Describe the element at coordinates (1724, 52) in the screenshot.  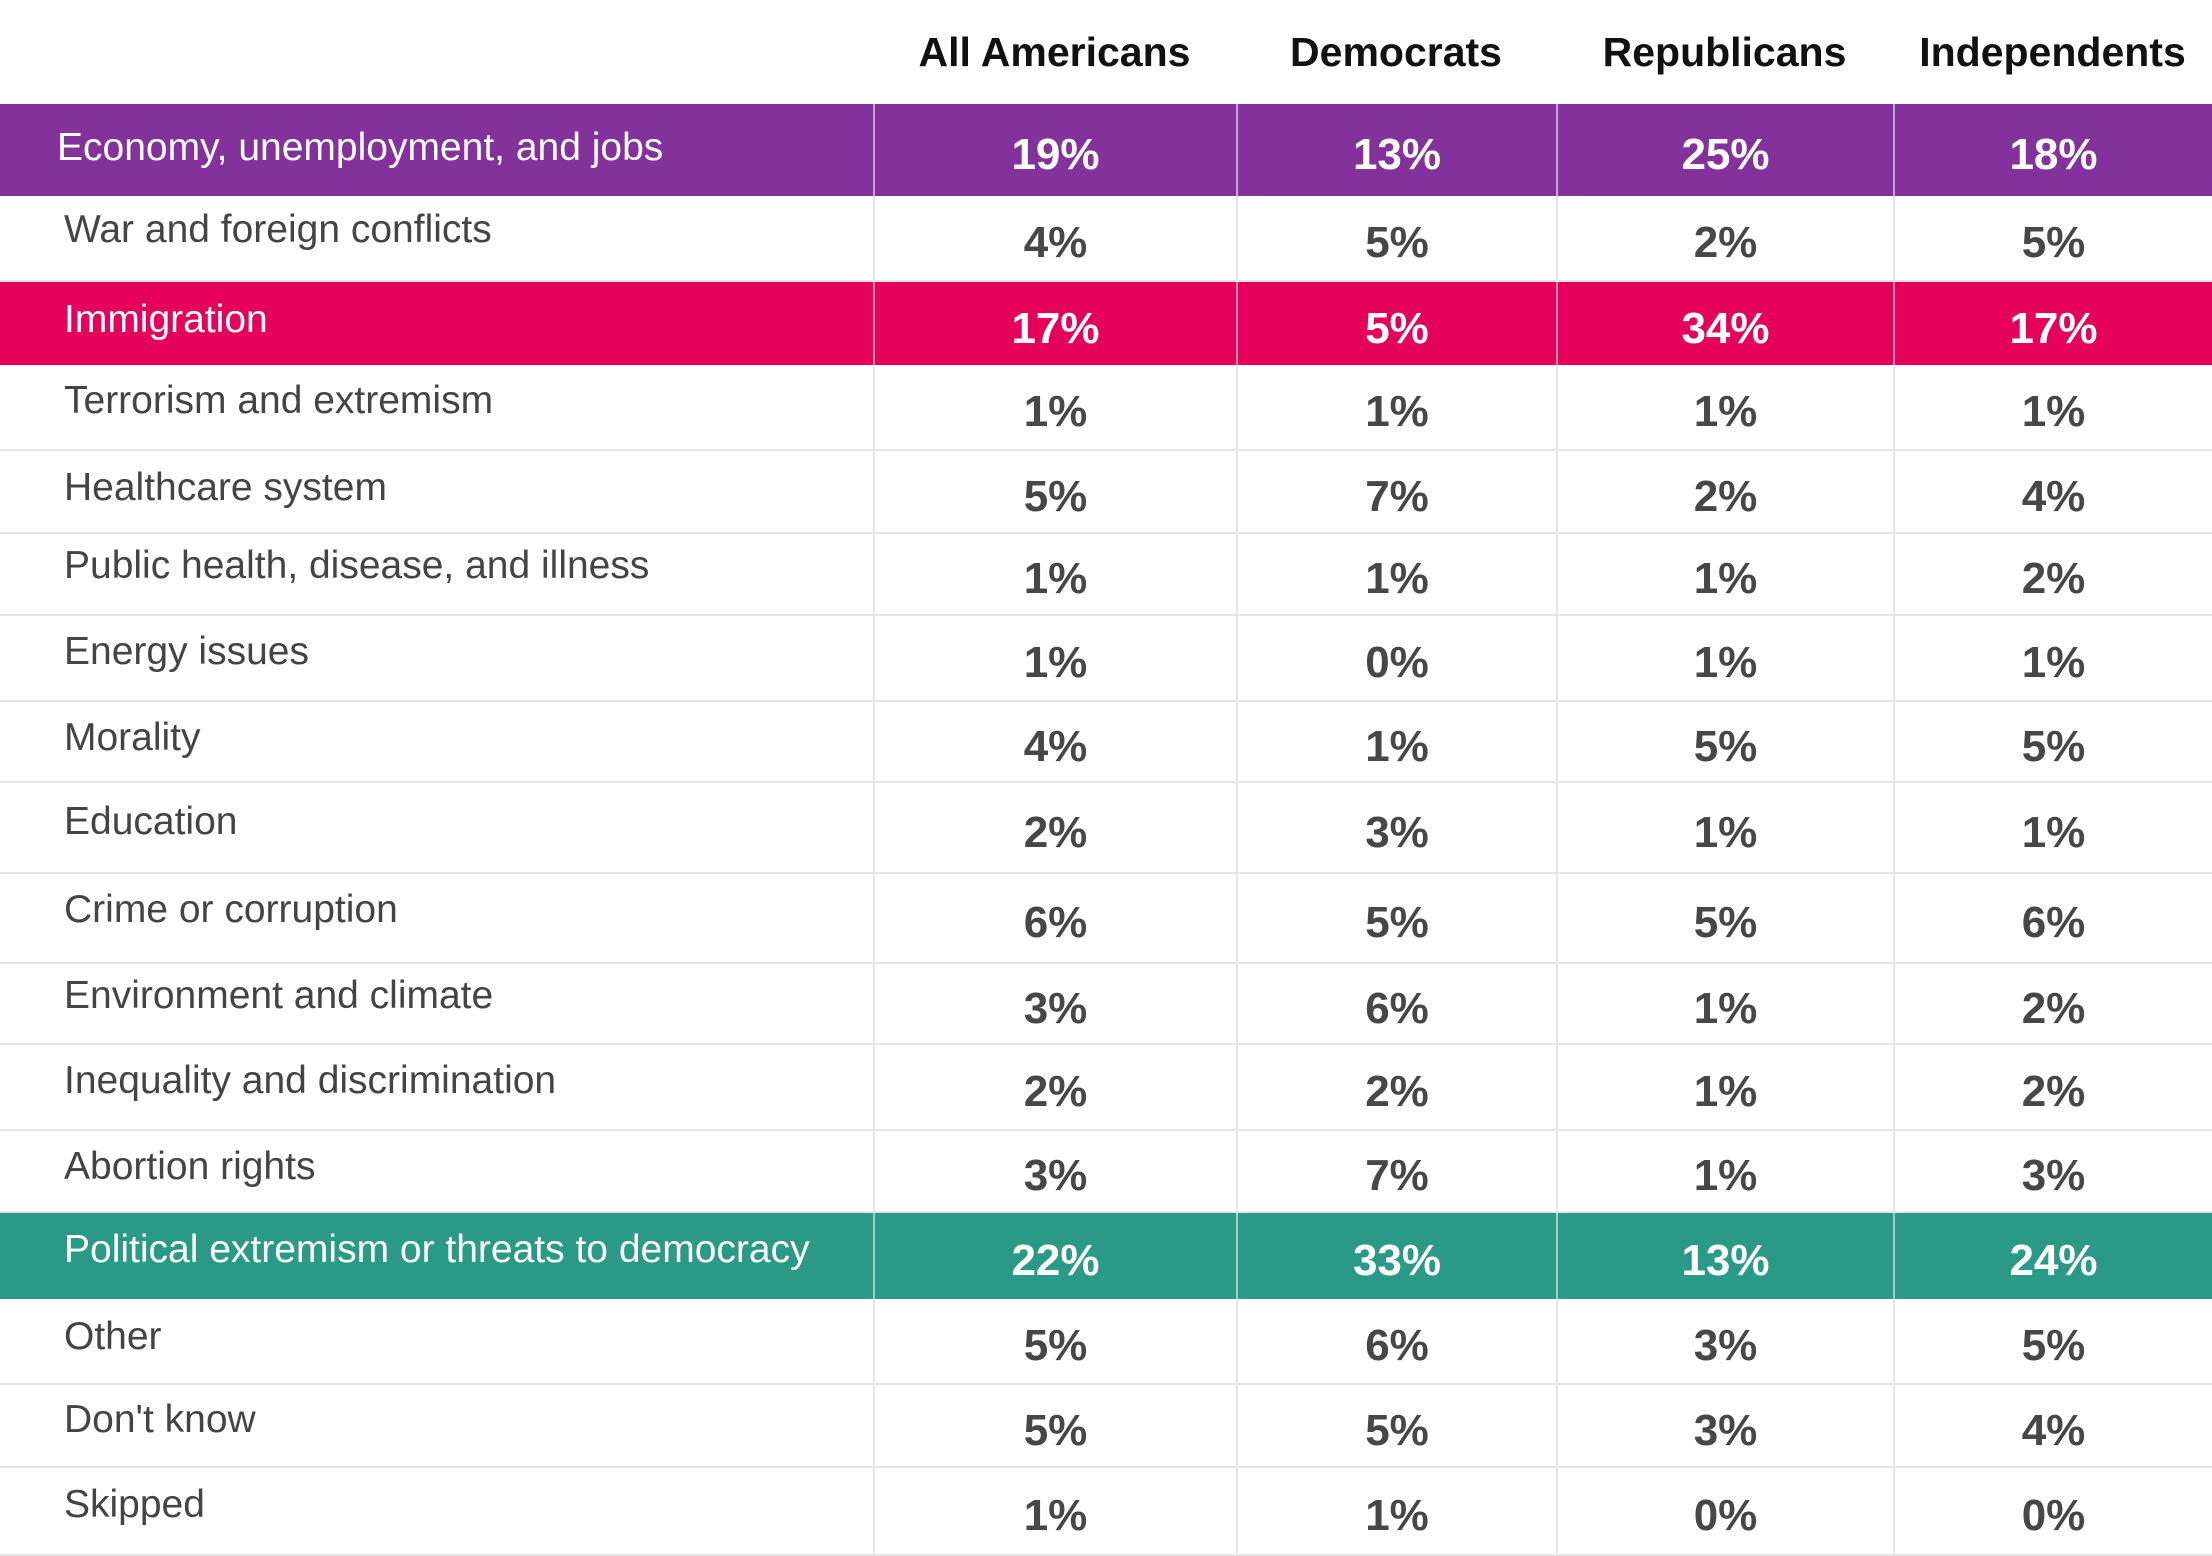
I see `column-header-republicans: Republicans` at that location.